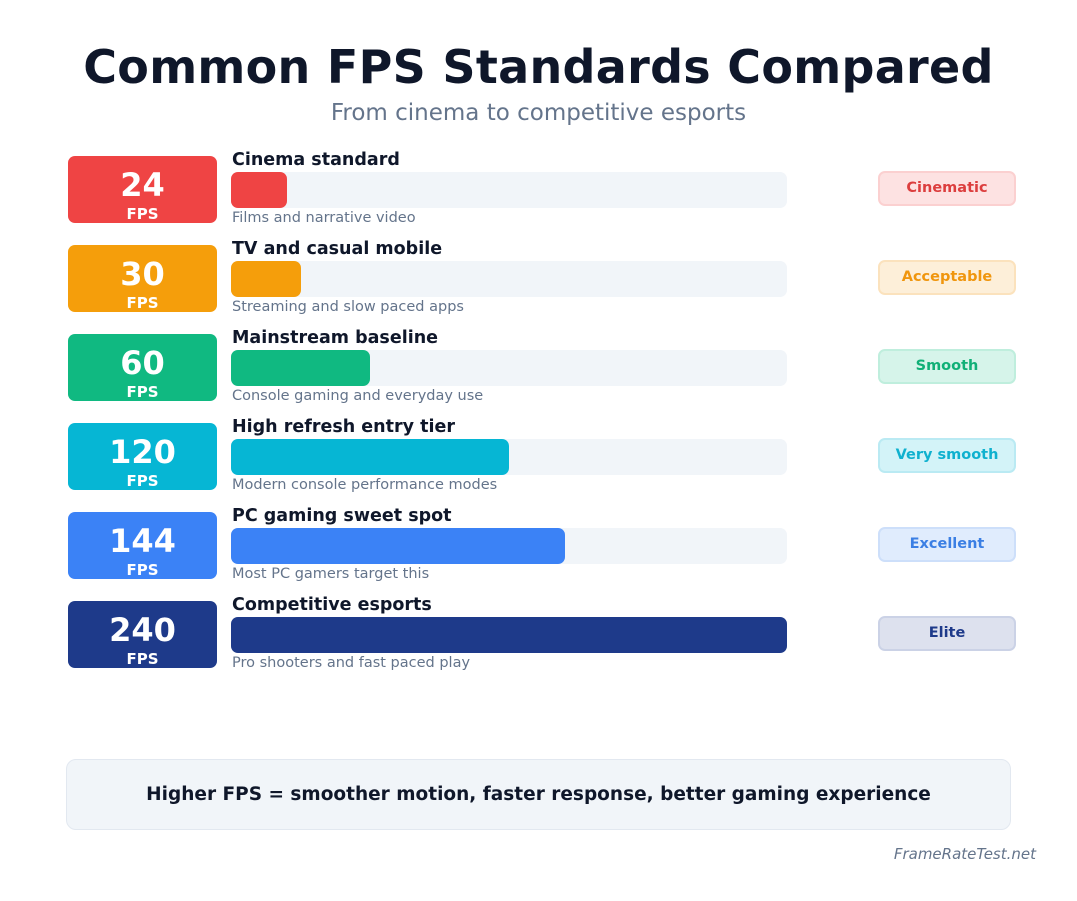 Image resolution: width=1077 pixels, height=901 pixels. I want to click on row-description: Streaming and slow paced apps, so click(348, 307).